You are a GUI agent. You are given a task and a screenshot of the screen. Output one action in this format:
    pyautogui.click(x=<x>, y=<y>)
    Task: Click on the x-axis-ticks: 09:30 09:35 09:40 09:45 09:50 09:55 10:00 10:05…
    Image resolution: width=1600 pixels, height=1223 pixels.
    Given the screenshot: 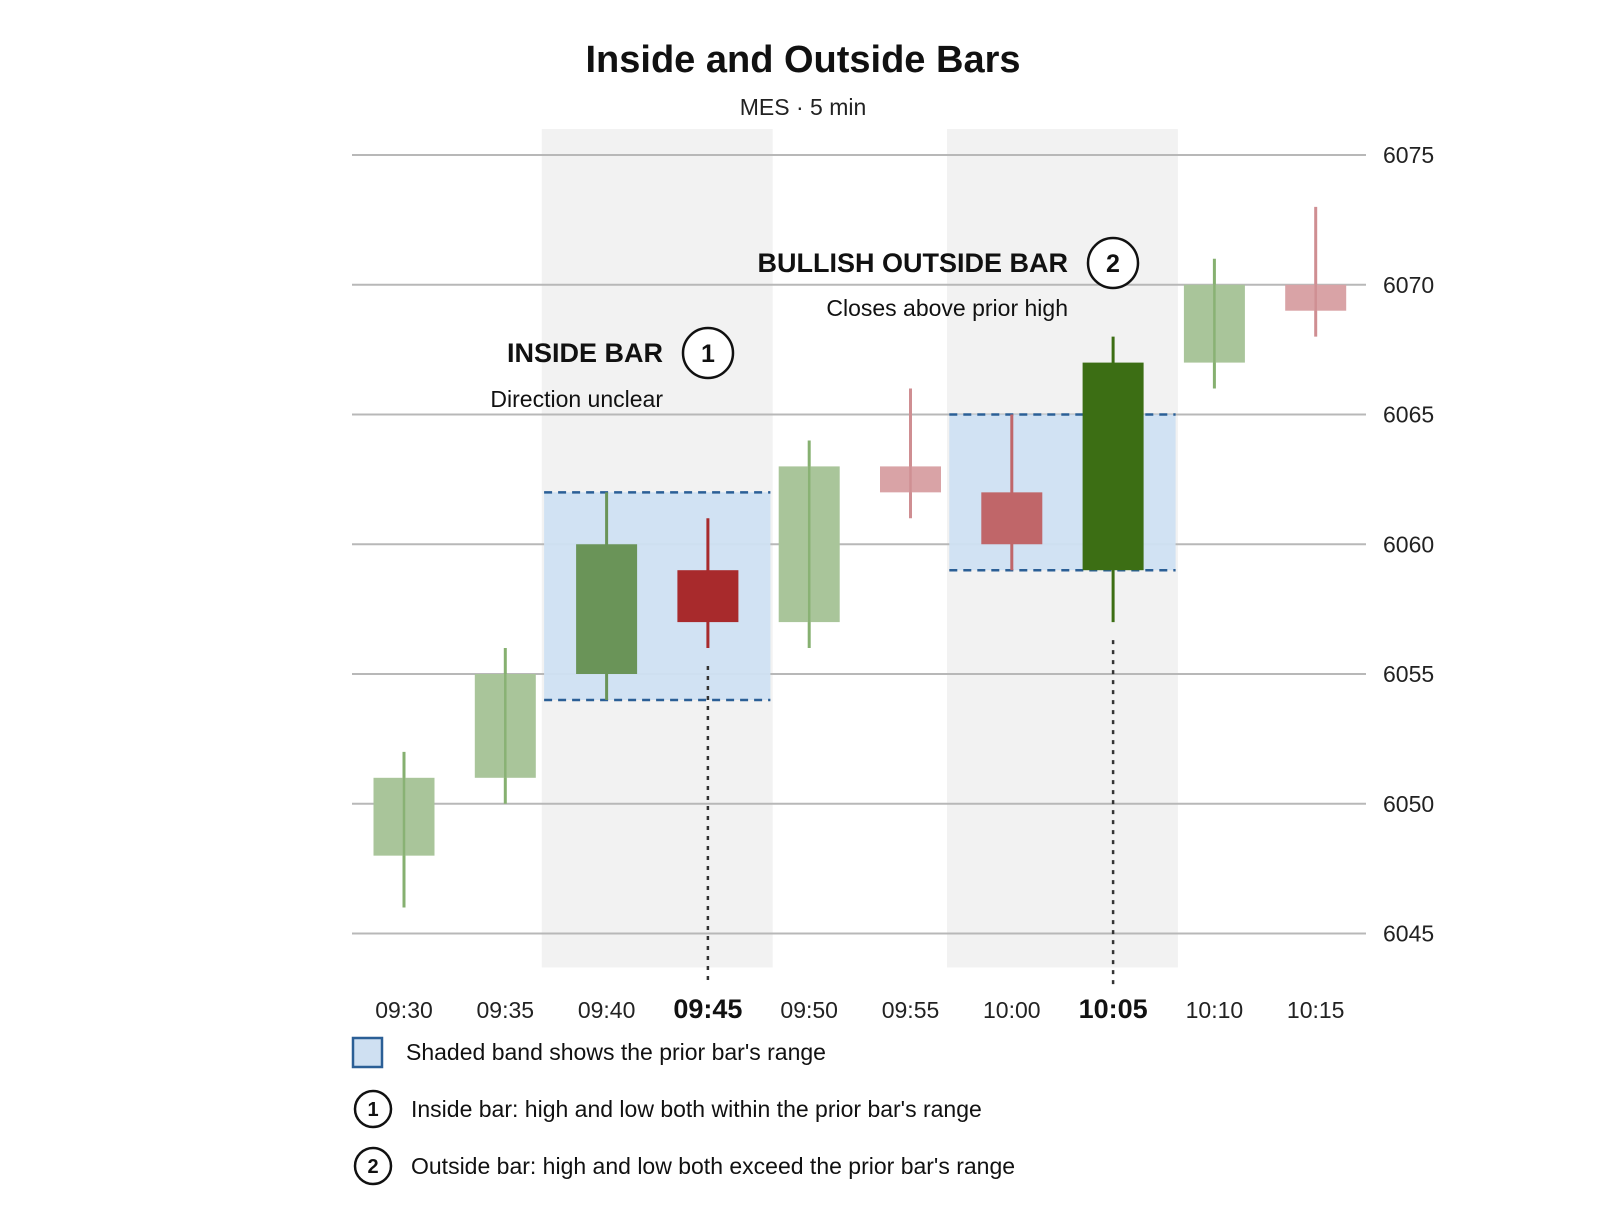 What is the action you would take?
    pyautogui.click(x=859, y=1009)
    